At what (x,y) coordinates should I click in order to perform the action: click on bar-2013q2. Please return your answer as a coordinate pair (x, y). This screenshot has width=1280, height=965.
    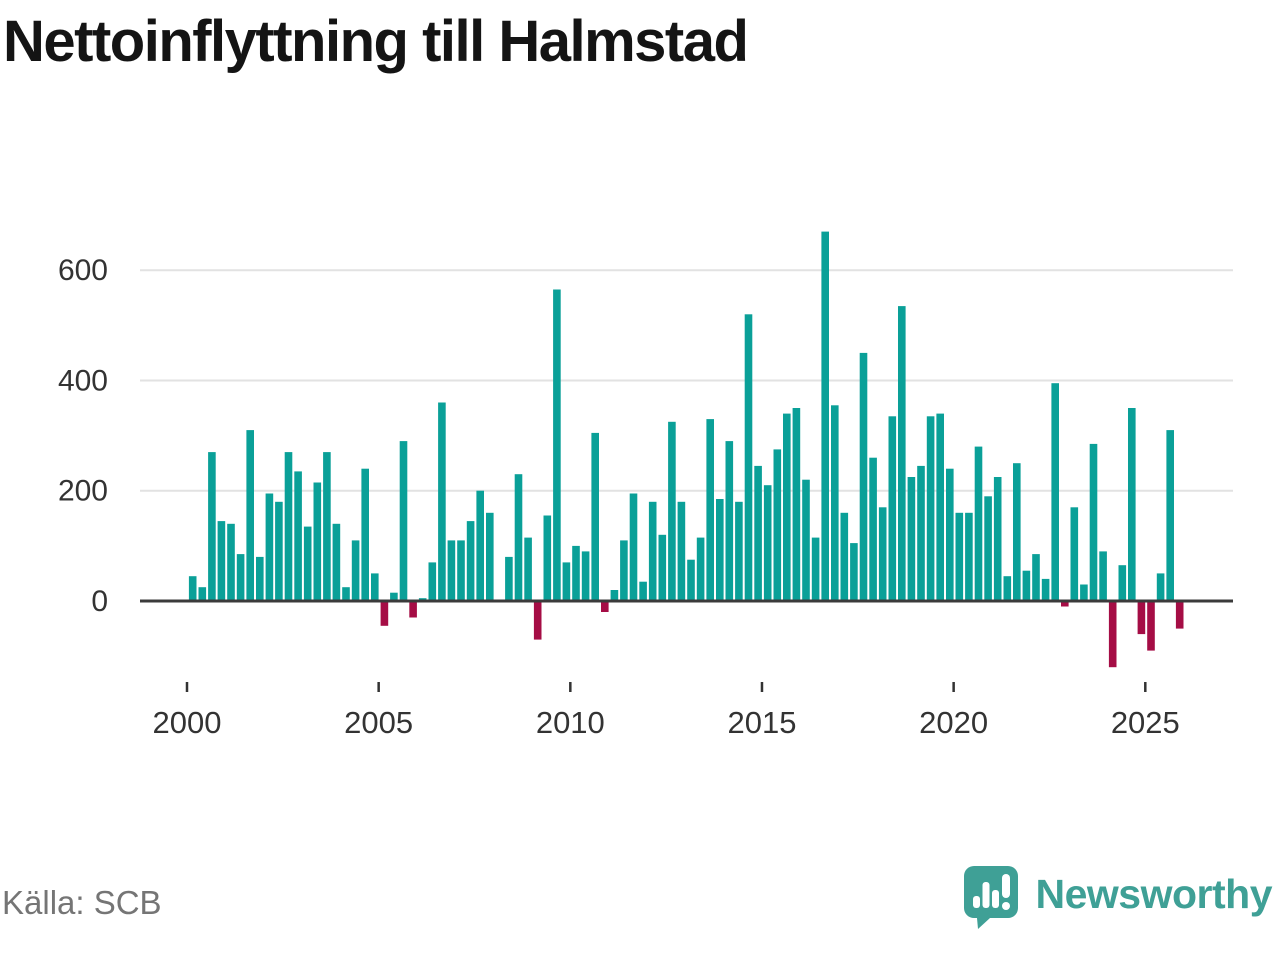
    Looking at the image, I should click on (700, 569).